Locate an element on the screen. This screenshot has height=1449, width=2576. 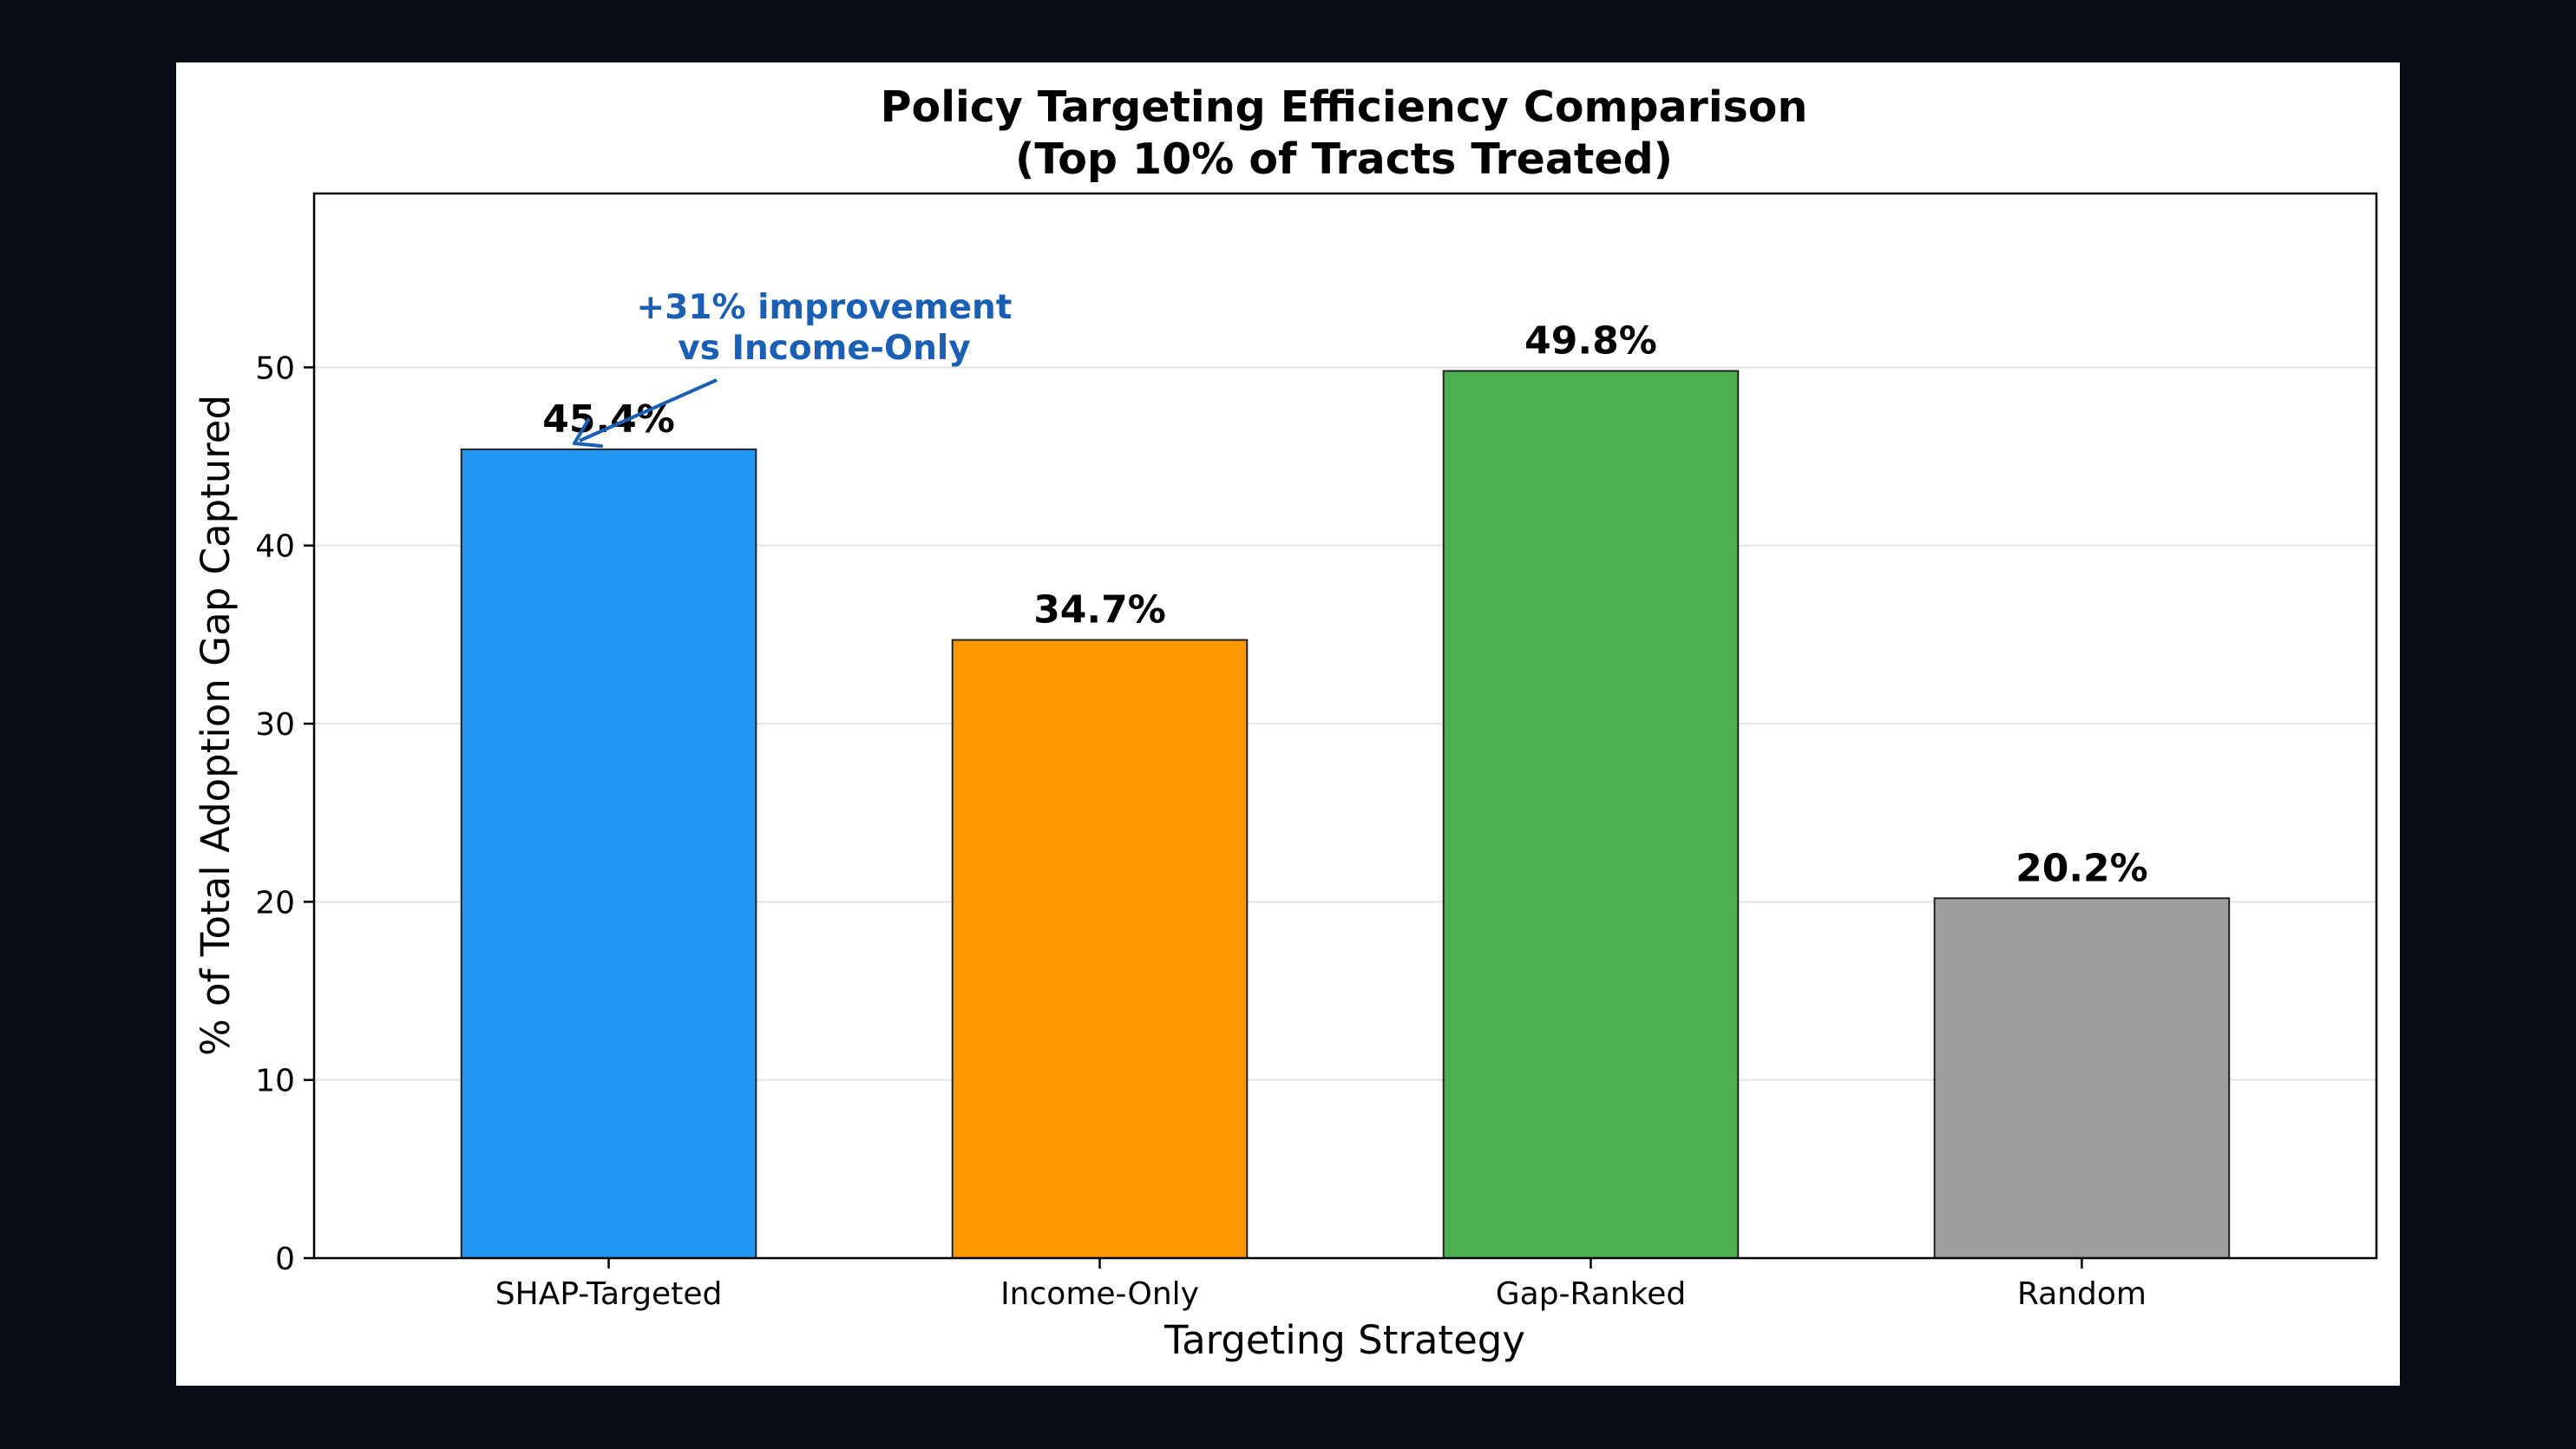
annotation: +31% improvement vs Income-Only is located at coordinates (793, 368).